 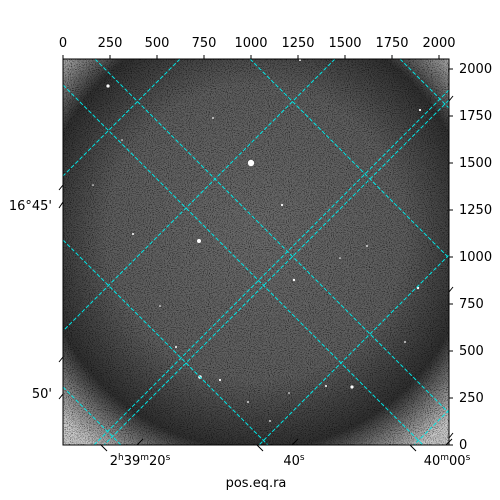 What do you see at coordinates (471, 351) in the screenshot?
I see `right-tick-label: 500` at bounding box center [471, 351].